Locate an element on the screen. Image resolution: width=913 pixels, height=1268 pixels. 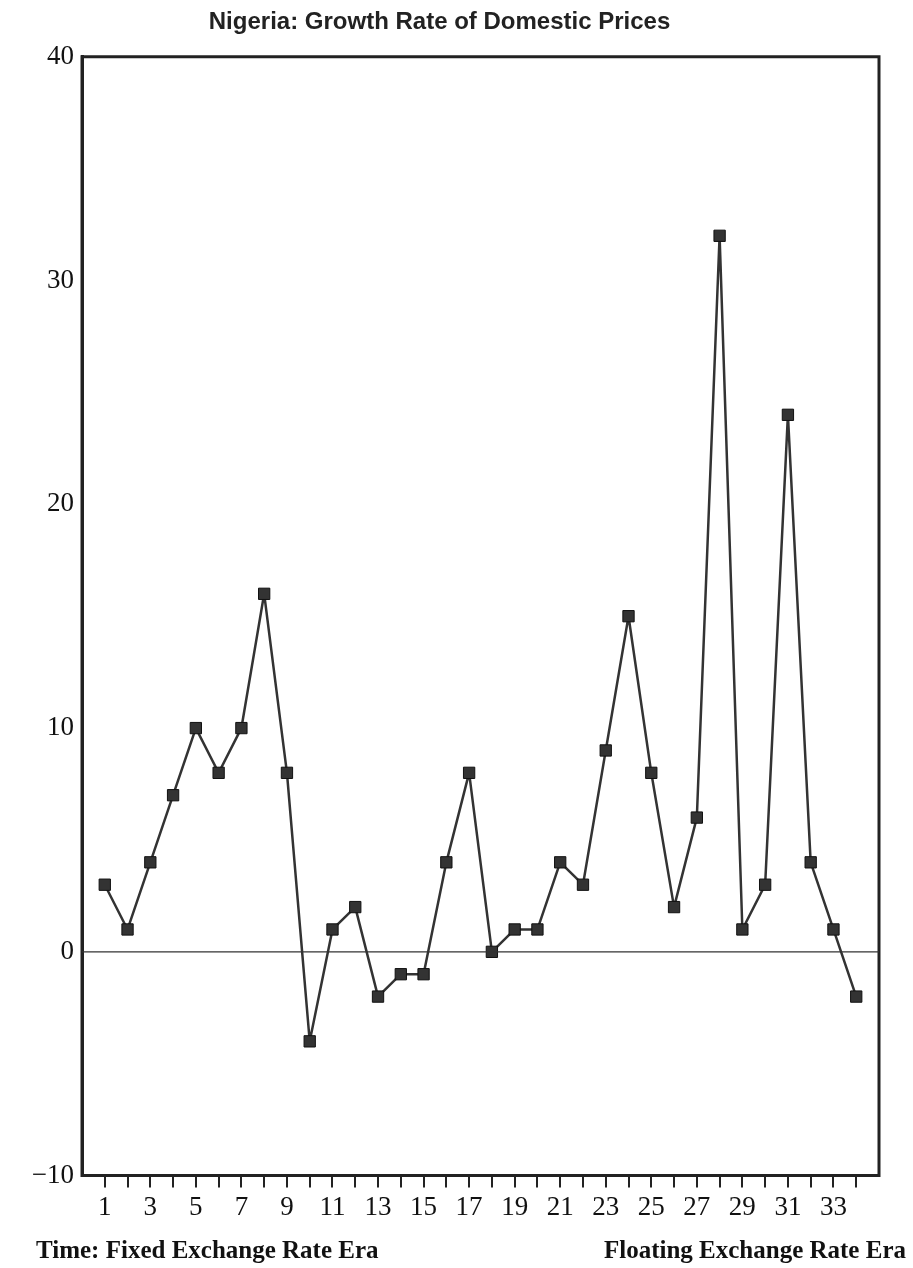
x-tick-label: 23 is located at coordinates (606, 1205).